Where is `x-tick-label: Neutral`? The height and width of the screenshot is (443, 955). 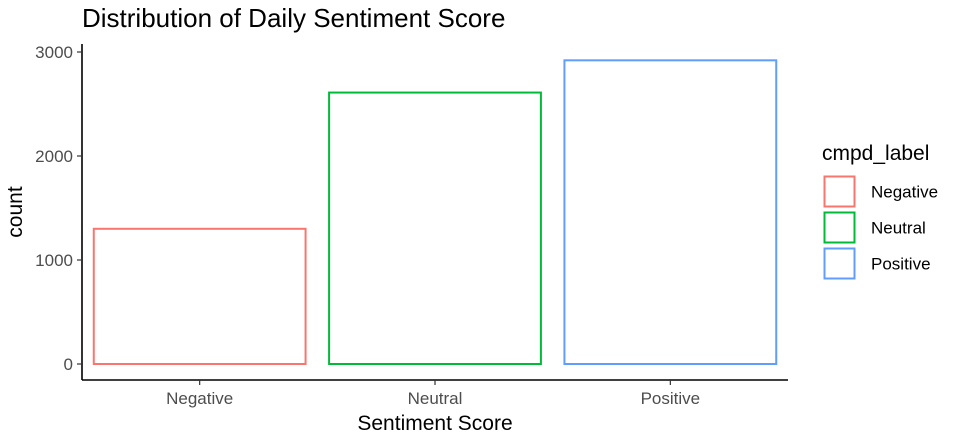
x-tick-label: Neutral is located at coordinates (435, 398).